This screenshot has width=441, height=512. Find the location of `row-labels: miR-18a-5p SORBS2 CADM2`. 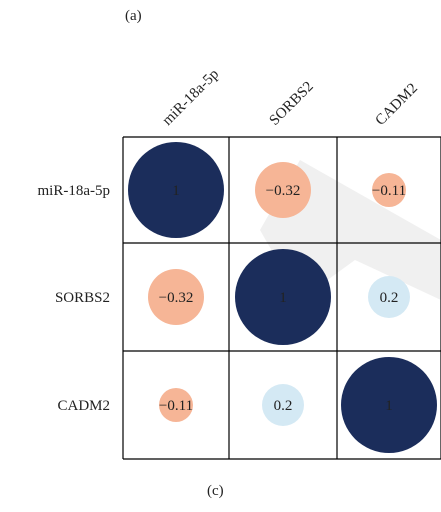

row-labels: miR-18a-5p SORBS2 CADM2 is located at coordinates (74, 298).